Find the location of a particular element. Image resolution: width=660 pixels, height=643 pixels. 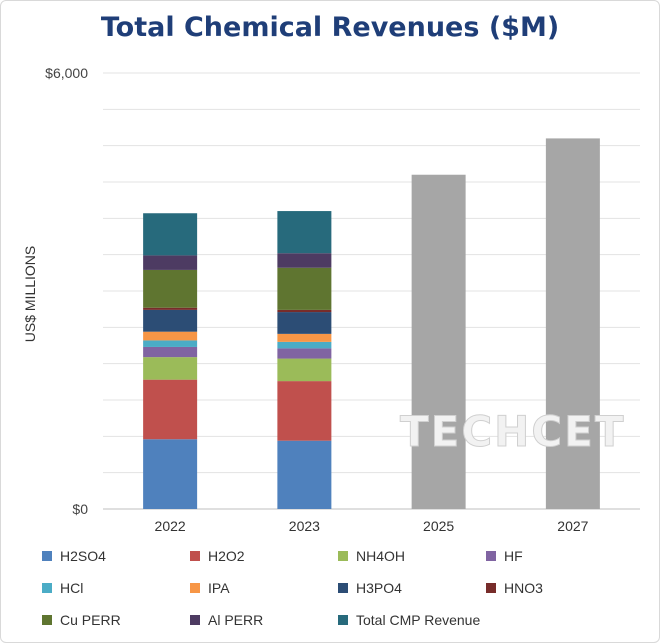

legend-item: HNO3 is located at coordinates (514, 588).